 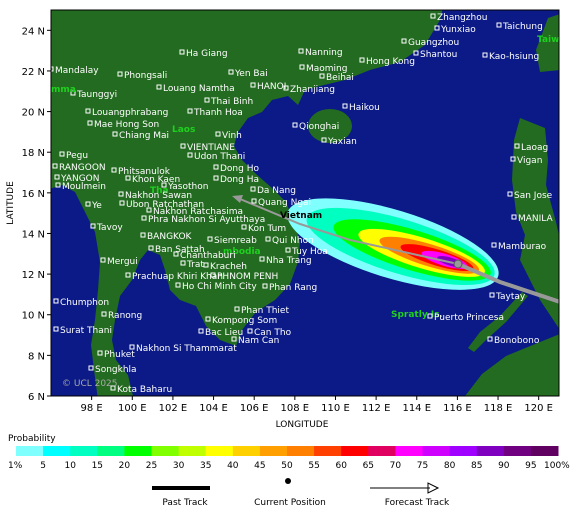 I want to click on place-label: Phra Nakhon Si Ayutthaya, so click(x=206, y=220).